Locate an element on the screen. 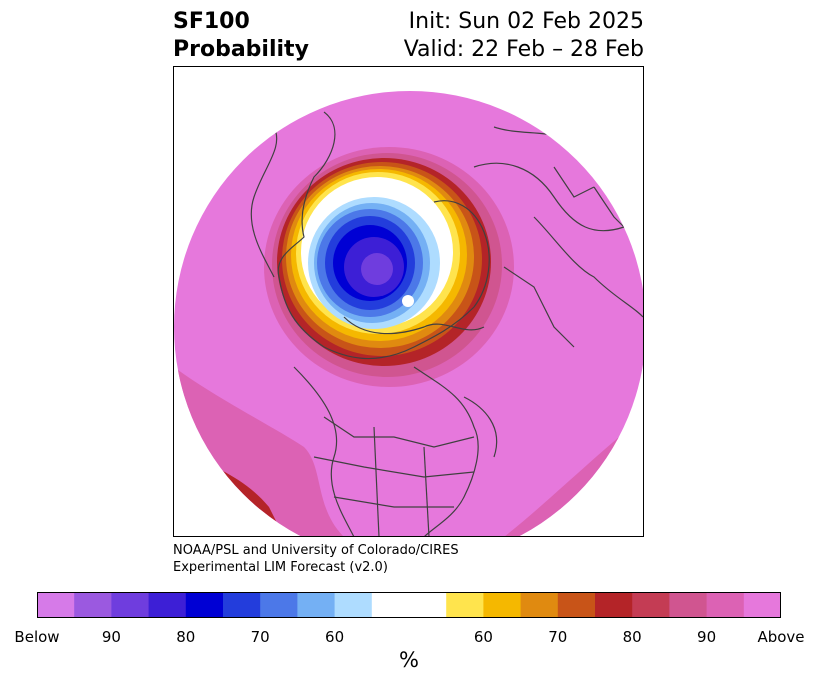  colorbar-tick-label: Below is located at coordinates (37, 637).